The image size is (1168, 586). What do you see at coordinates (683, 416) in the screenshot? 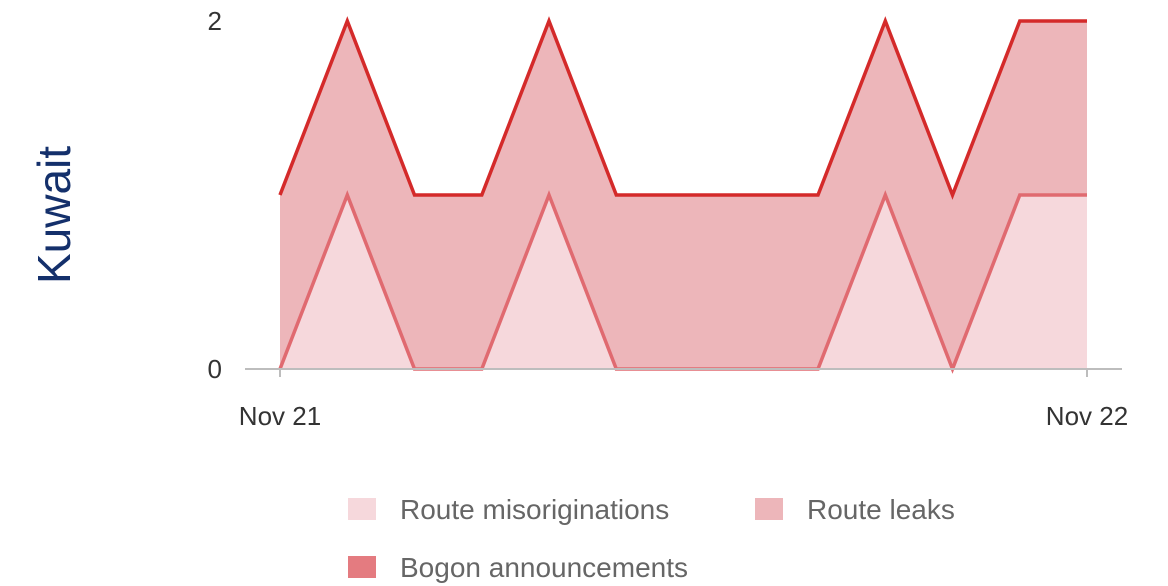
I see `x-axis-ticks: Nov 21 Nov 22` at bounding box center [683, 416].